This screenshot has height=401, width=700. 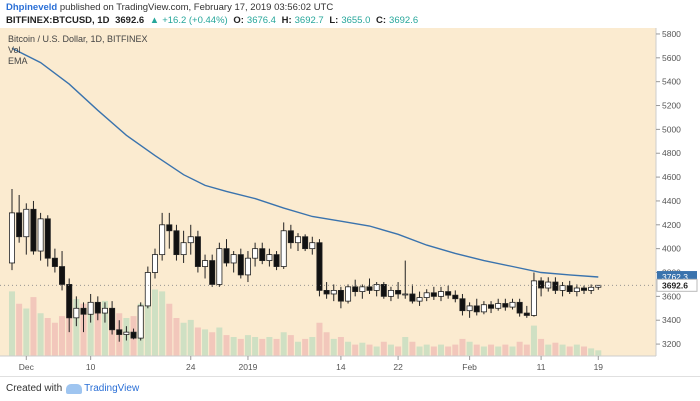 I want to click on y-tick-label: 4400, so click(x=671, y=201).